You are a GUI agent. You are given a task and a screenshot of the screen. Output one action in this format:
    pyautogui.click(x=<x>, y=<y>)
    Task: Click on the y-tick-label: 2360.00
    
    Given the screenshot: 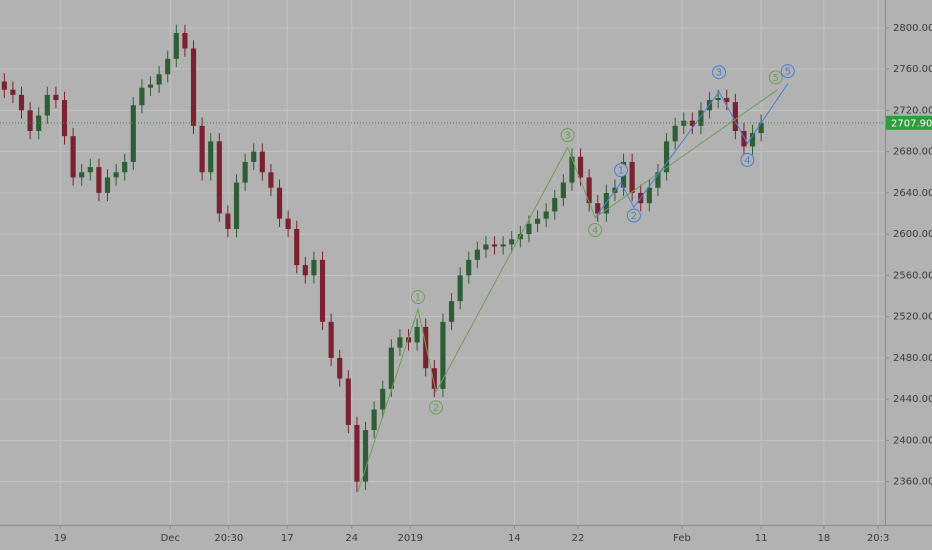 What is the action you would take?
    pyautogui.click(x=912, y=482)
    